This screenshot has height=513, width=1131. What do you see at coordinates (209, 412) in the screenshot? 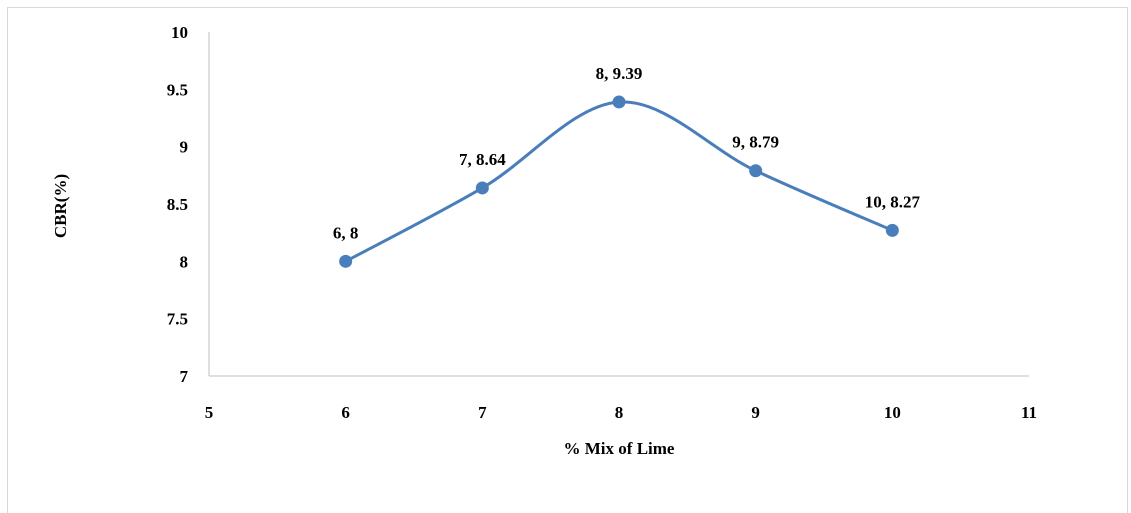
I see `x-tick-label: 5` at bounding box center [209, 412].